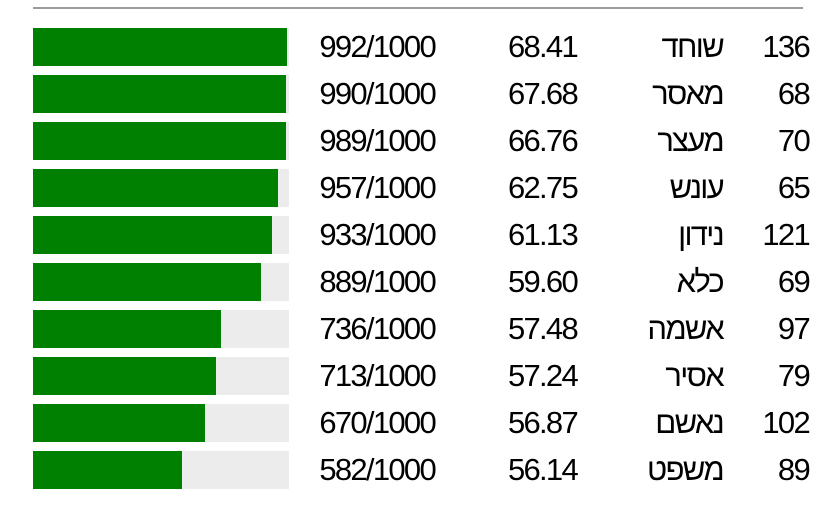 This screenshot has width=826, height=506. I want to click on count-value: 70, so click(794, 140).